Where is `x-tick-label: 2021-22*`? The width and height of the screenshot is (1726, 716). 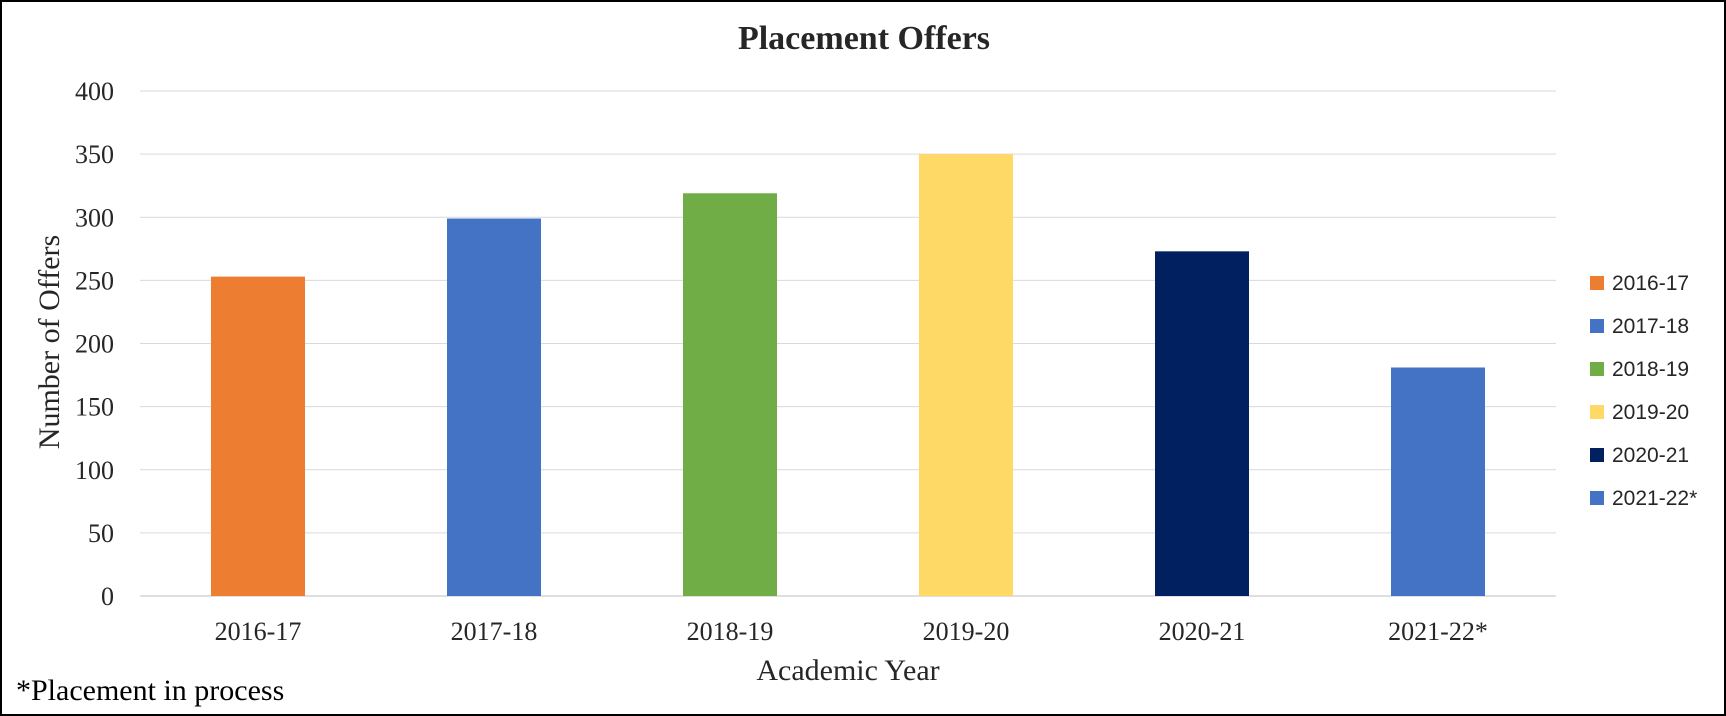
x-tick-label: 2021-22* is located at coordinates (1438, 631).